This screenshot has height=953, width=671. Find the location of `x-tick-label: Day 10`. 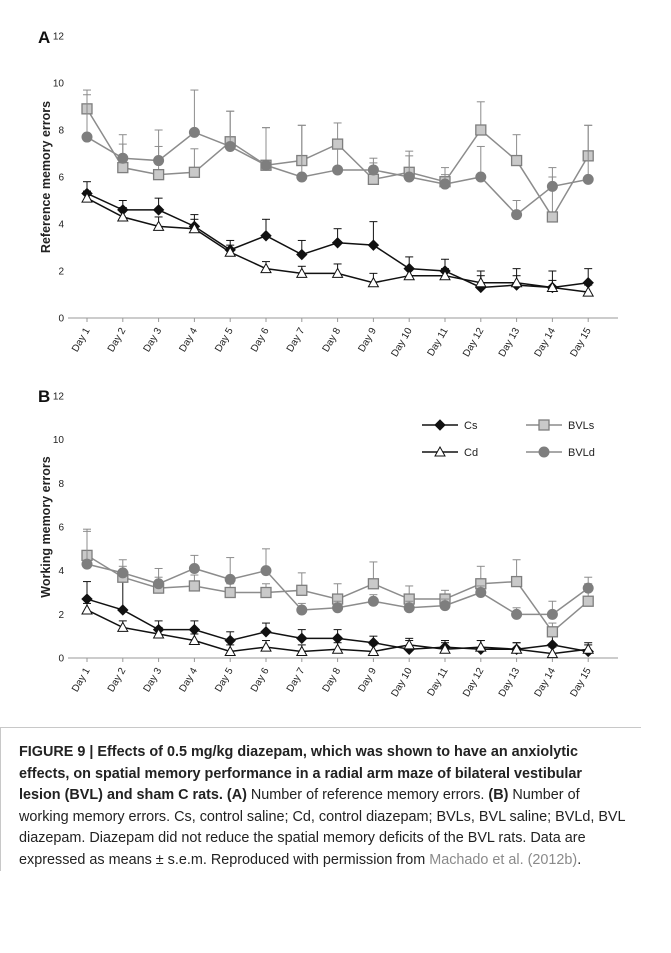

x-tick-label: Day 10 is located at coordinates (402, 682).